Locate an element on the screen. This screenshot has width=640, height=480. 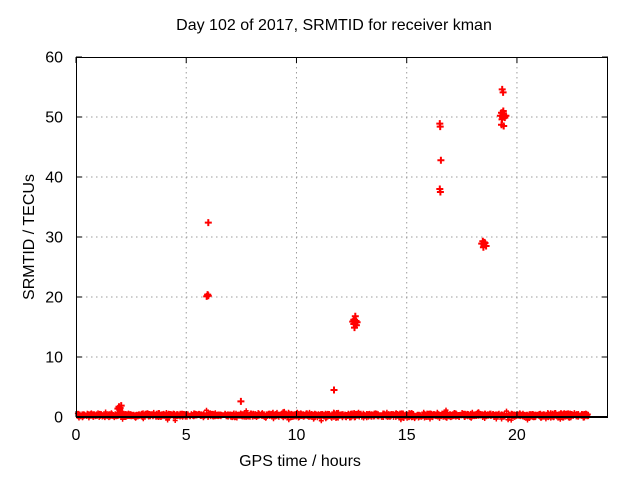
noise-band-points is located at coordinates (332, 415).